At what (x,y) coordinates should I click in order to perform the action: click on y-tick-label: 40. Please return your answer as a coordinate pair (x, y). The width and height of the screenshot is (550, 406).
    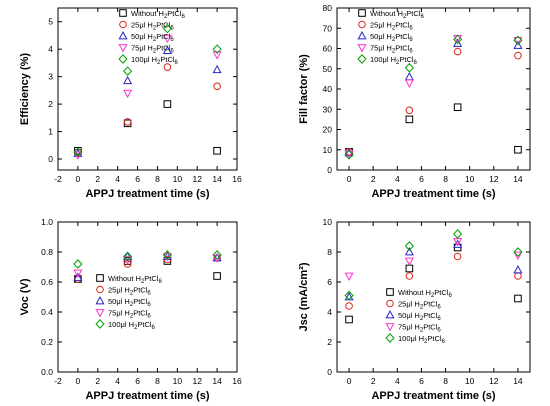
    Looking at the image, I should click on (328, 89).